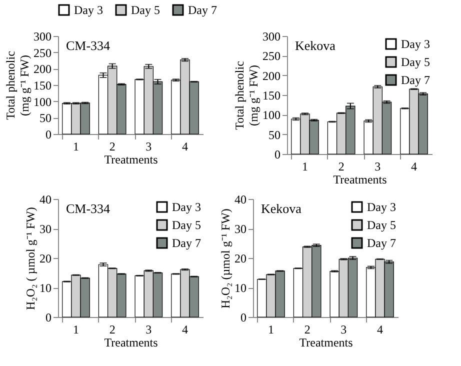 The height and width of the screenshot is (366, 461). I want to click on y-axis-title: H₂O₂ ( µmol g⁻¹ FW), so click(31, 258).